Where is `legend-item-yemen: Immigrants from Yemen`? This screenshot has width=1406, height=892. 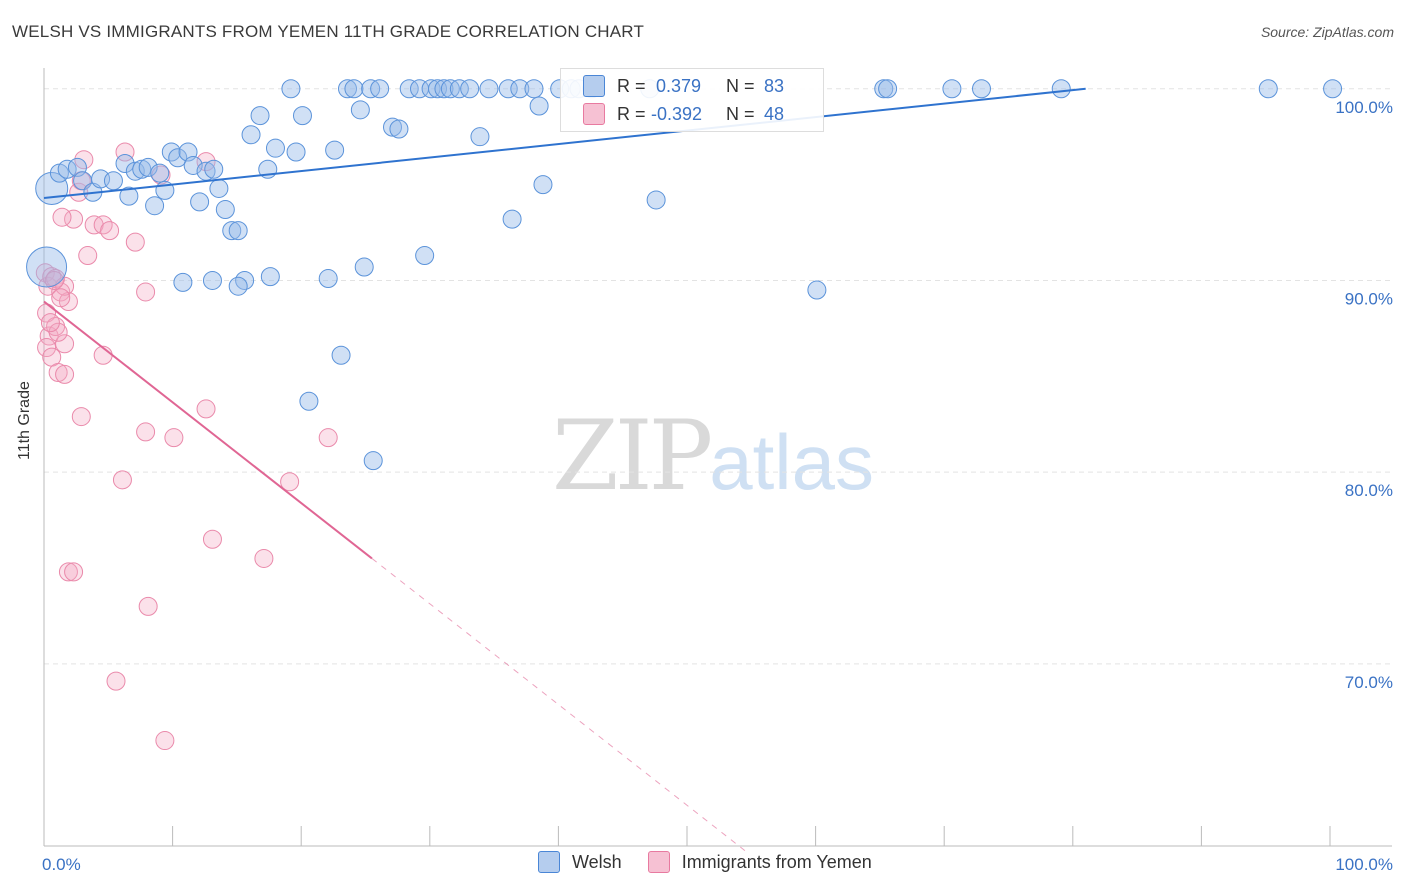
legend-item-yemen: Immigrants from Yemen is located at coordinates (759, 862).